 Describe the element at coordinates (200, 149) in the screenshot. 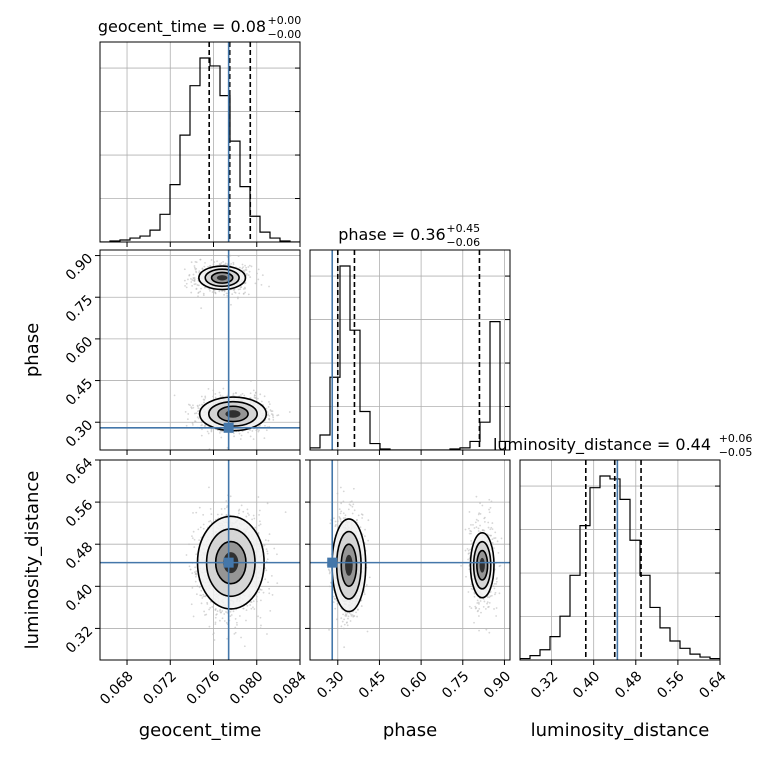

I see `histogram-step` at that location.